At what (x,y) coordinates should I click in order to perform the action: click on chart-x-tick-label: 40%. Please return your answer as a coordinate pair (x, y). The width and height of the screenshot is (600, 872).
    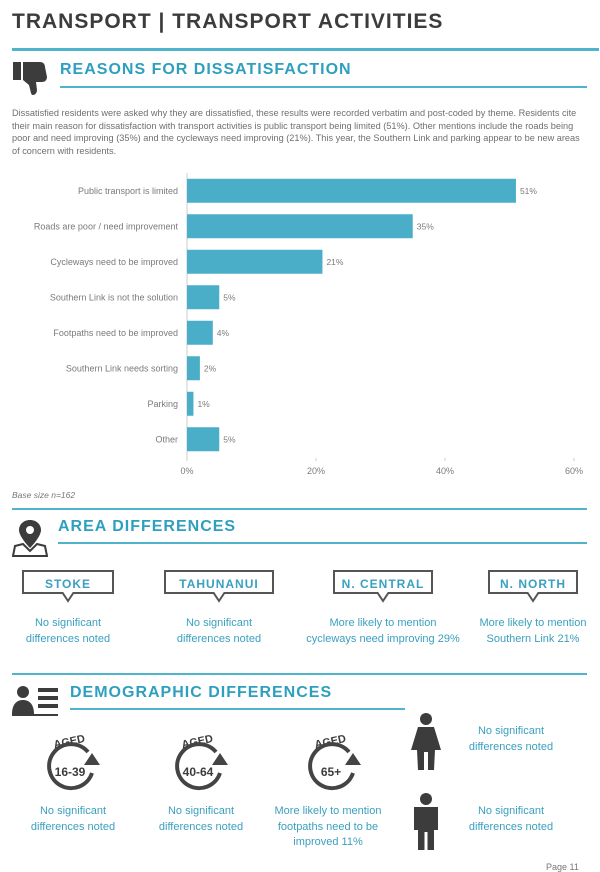
    Looking at the image, I should click on (445, 471).